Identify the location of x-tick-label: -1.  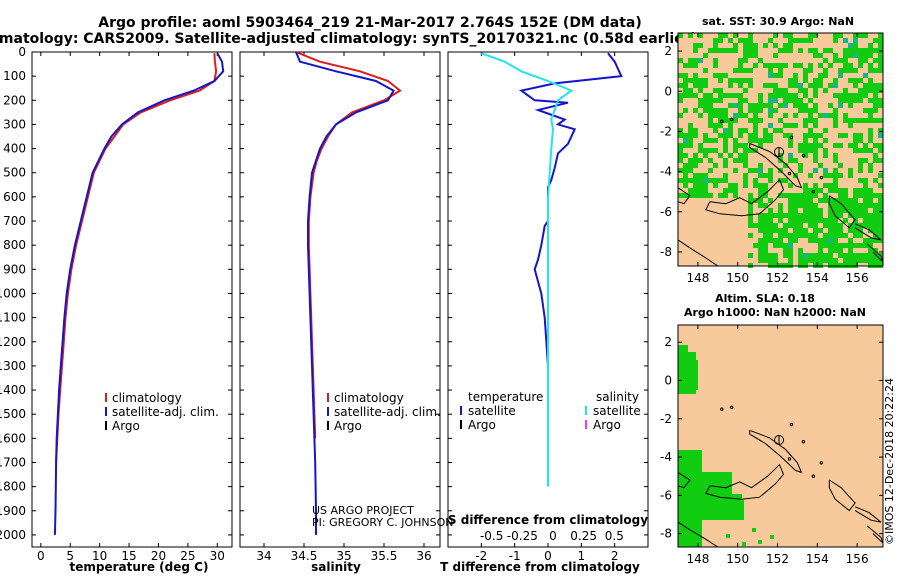
(515, 556).